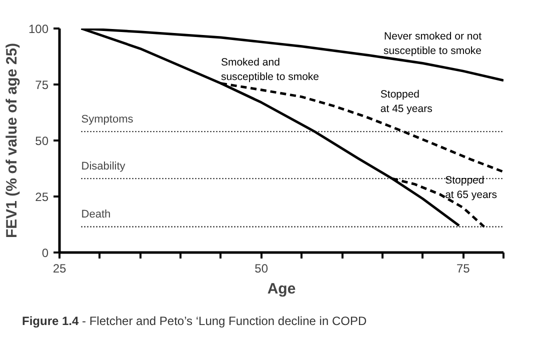 Image resolution: width=543 pixels, height=347 pixels. What do you see at coordinates (42, 197) in the screenshot?
I see `y-tick-label: 25` at bounding box center [42, 197].